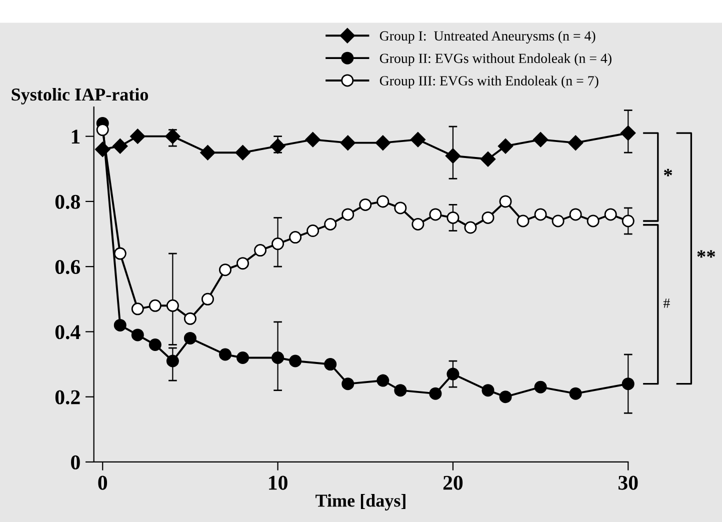  What do you see at coordinates (67, 201) in the screenshot?
I see `y-tick-label: 0.8` at bounding box center [67, 201].